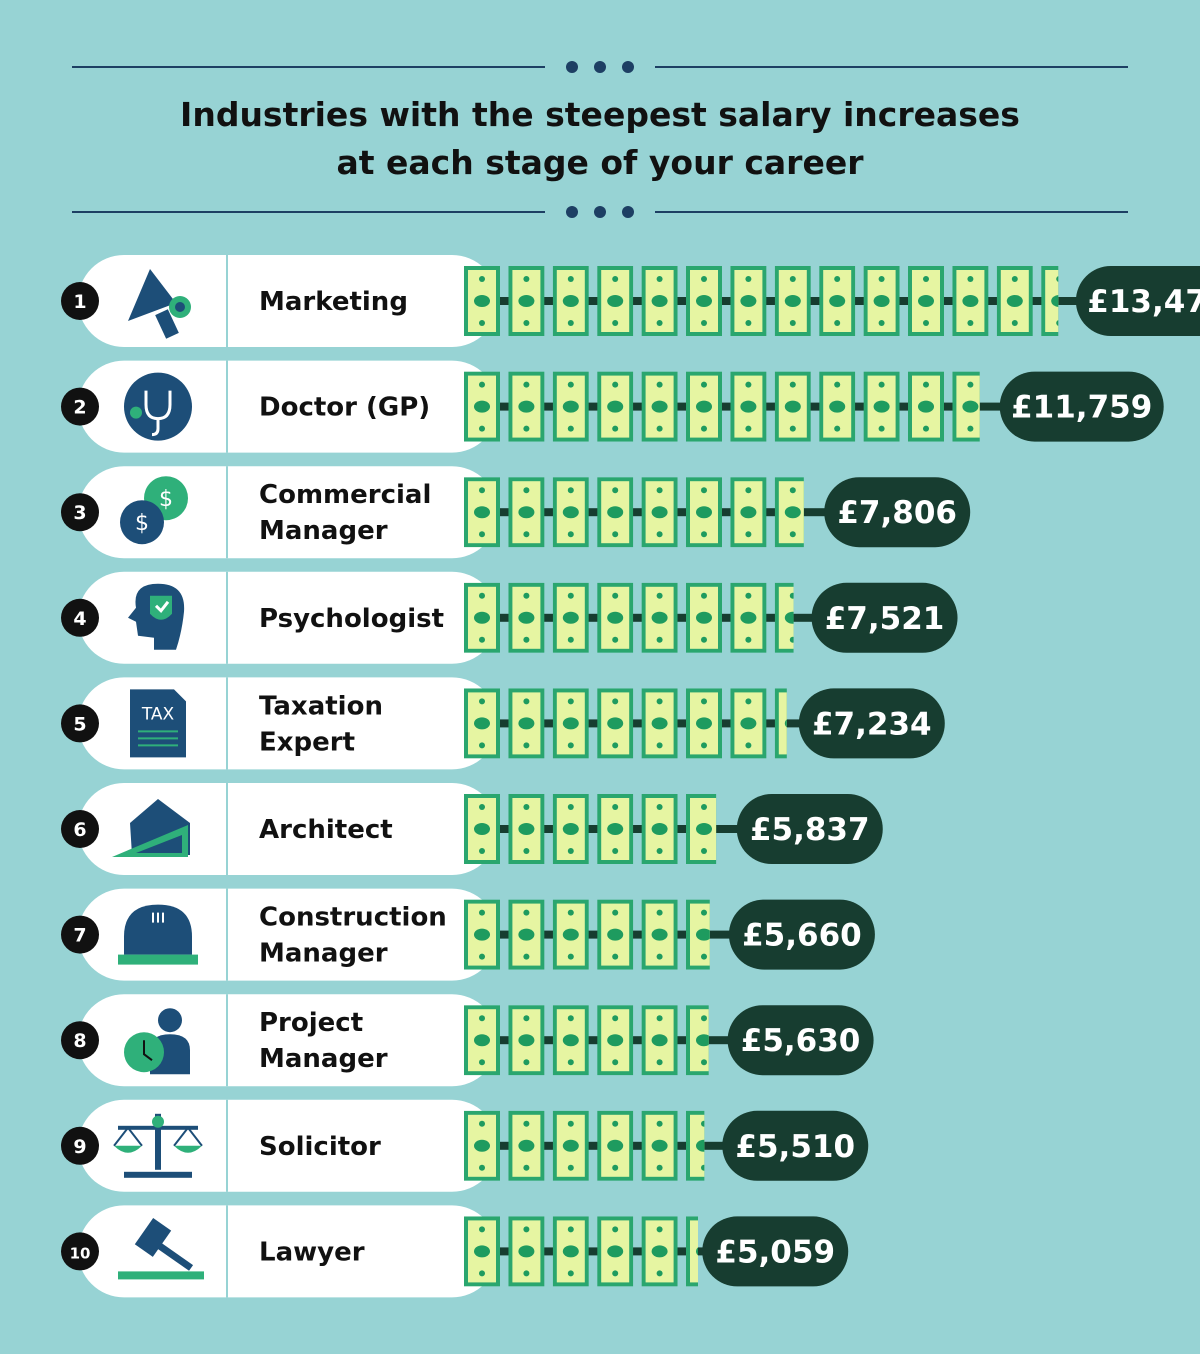 This screenshot has width=1200, height=1354. Describe the element at coordinates (775, 1252) in the screenshot. I see `value-label: £5,059` at that location.